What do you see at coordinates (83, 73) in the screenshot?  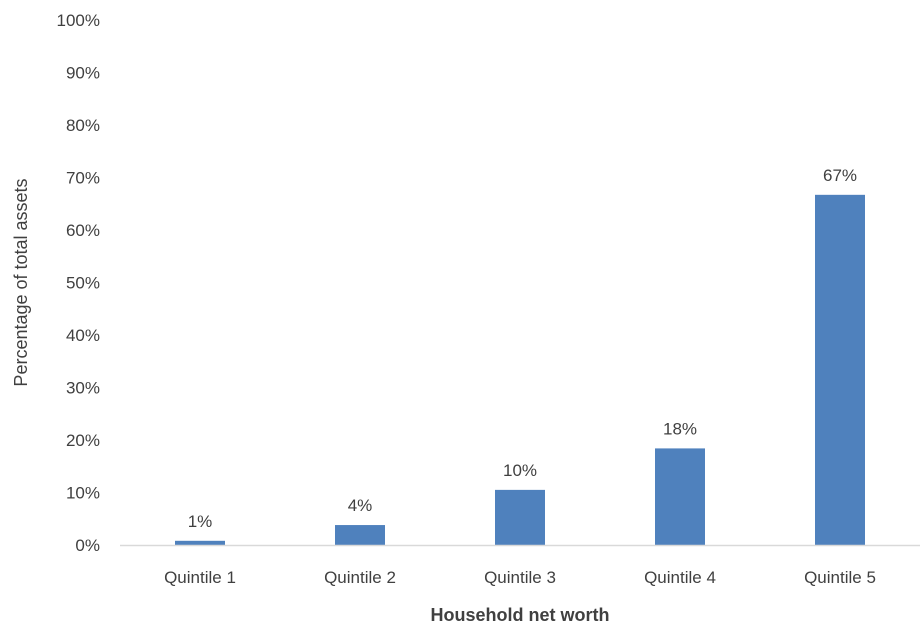 I see `y-tick-label: 90%` at bounding box center [83, 73].